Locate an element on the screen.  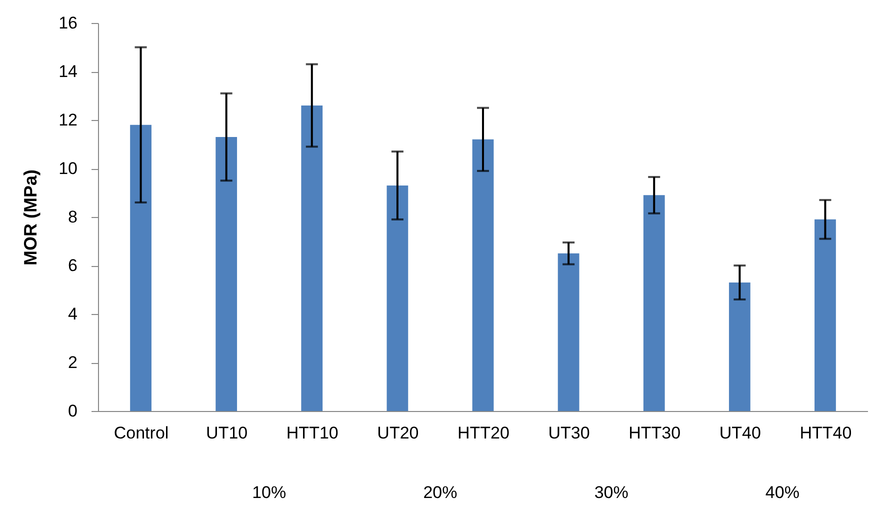
x-tick-label: UT40 is located at coordinates (740, 433).